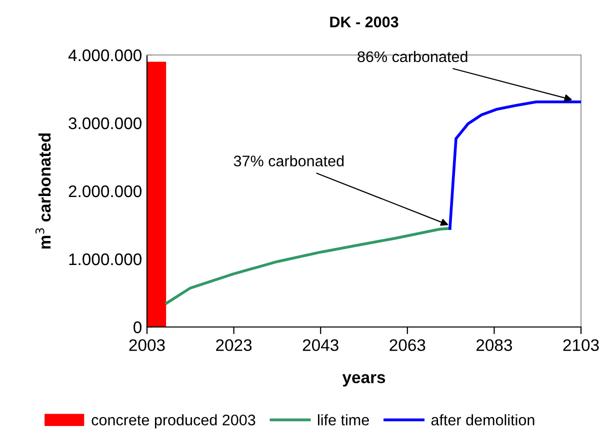 This screenshot has width=612, height=437. Describe the element at coordinates (364, 380) in the screenshot. I see `x-axis-title: years` at that location.